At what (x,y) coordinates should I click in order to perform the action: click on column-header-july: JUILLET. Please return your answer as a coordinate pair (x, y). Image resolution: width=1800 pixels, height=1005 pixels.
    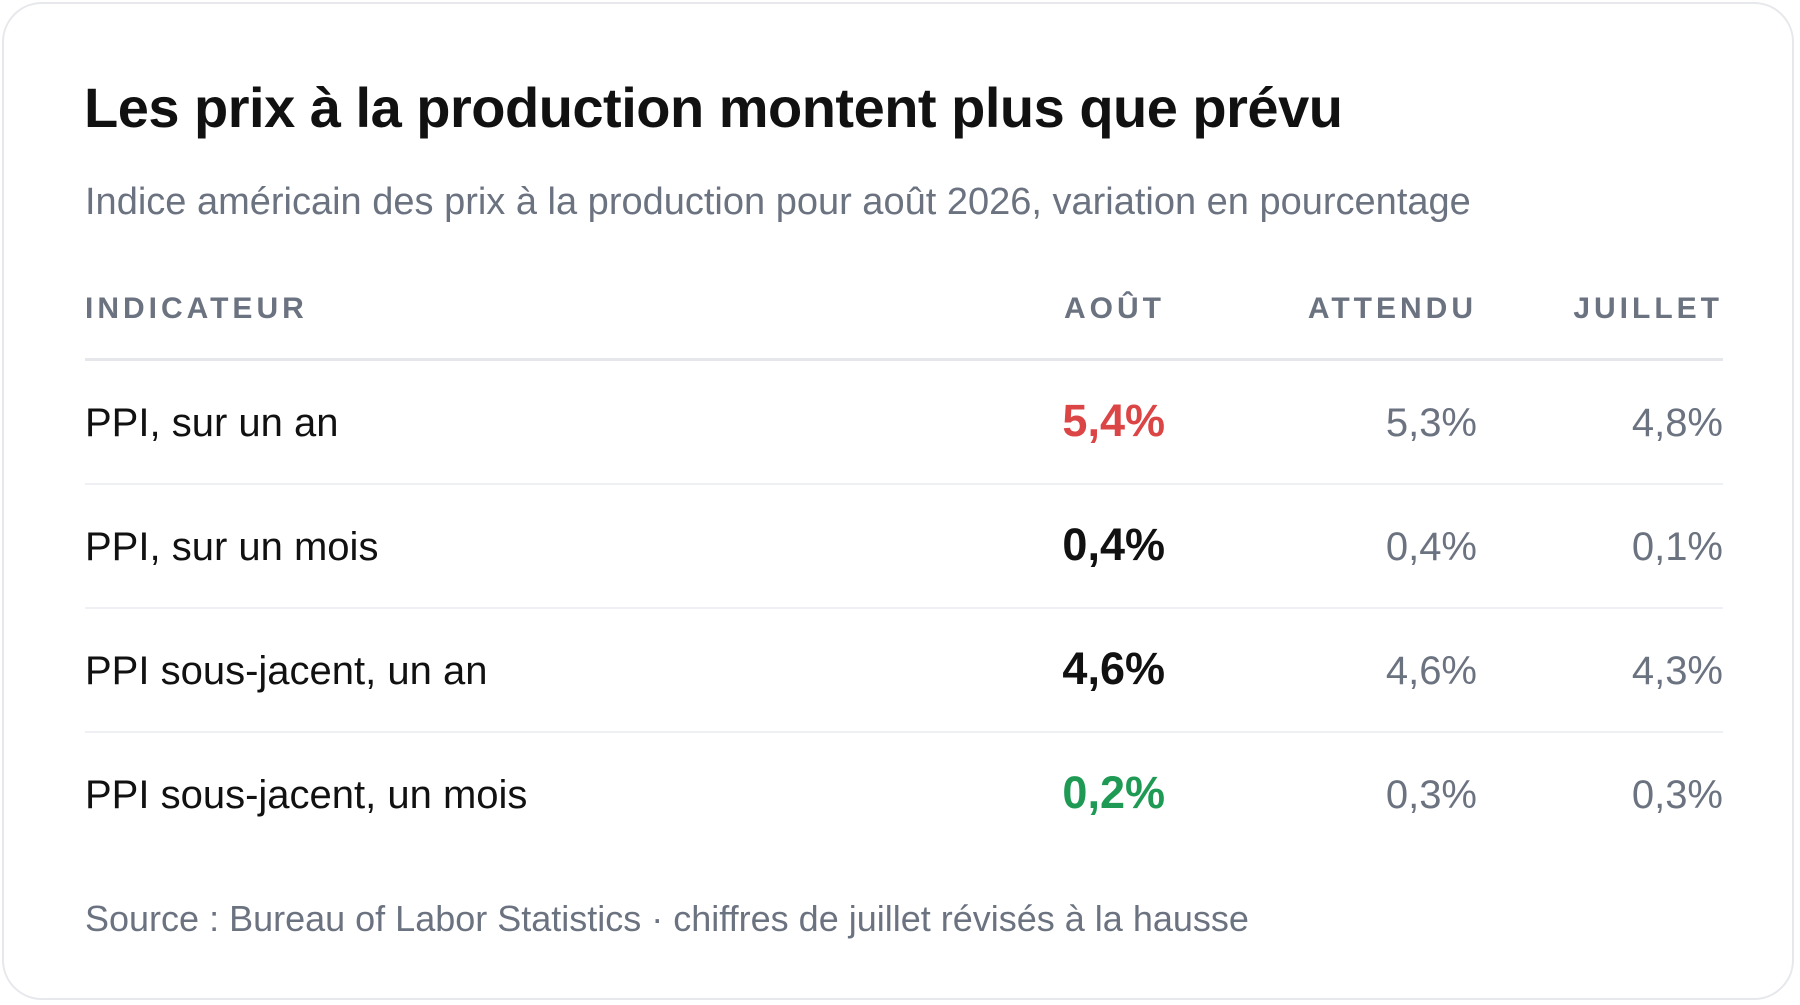
    Looking at the image, I should click on (1648, 308).